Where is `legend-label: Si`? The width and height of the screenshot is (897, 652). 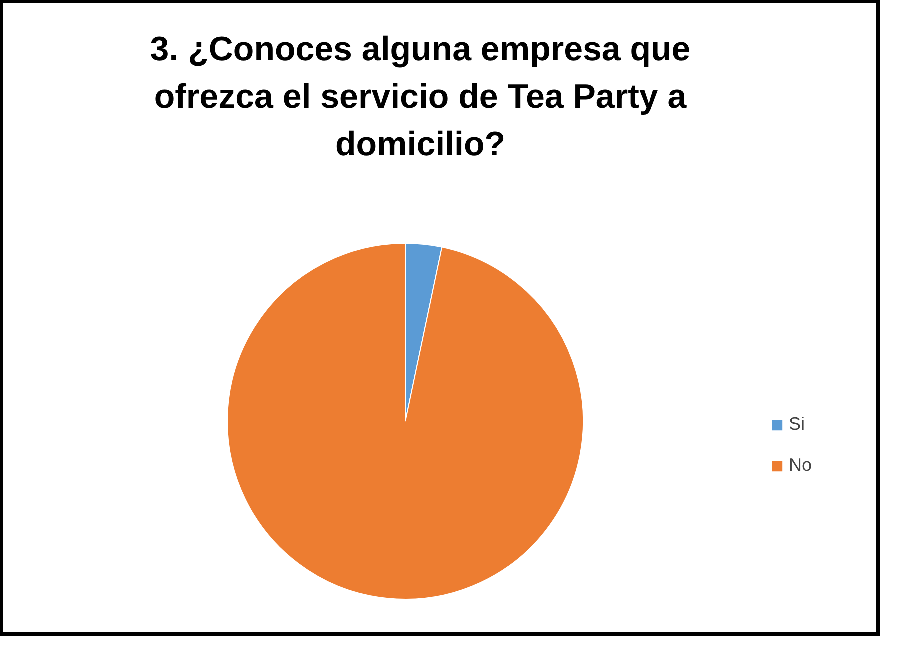 legend-label: Si is located at coordinates (797, 424).